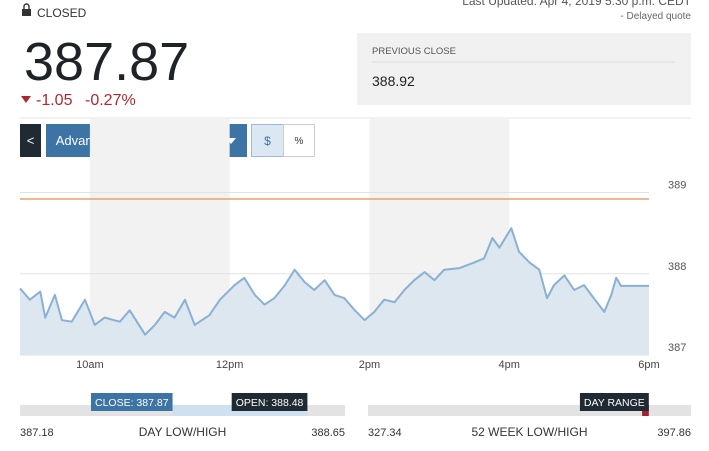  Describe the element at coordinates (677, 186) in the screenshot. I see `y-tick-label: 389` at that location.